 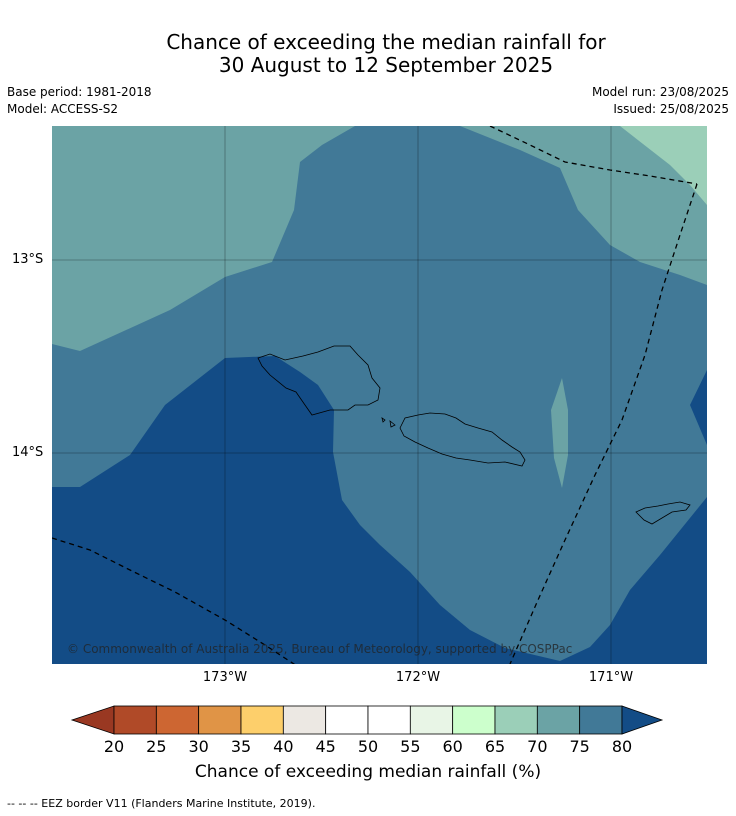 What do you see at coordinates (462, 439) in the screenshot?
I see `upolu-island` at bounding box center [462, 439].